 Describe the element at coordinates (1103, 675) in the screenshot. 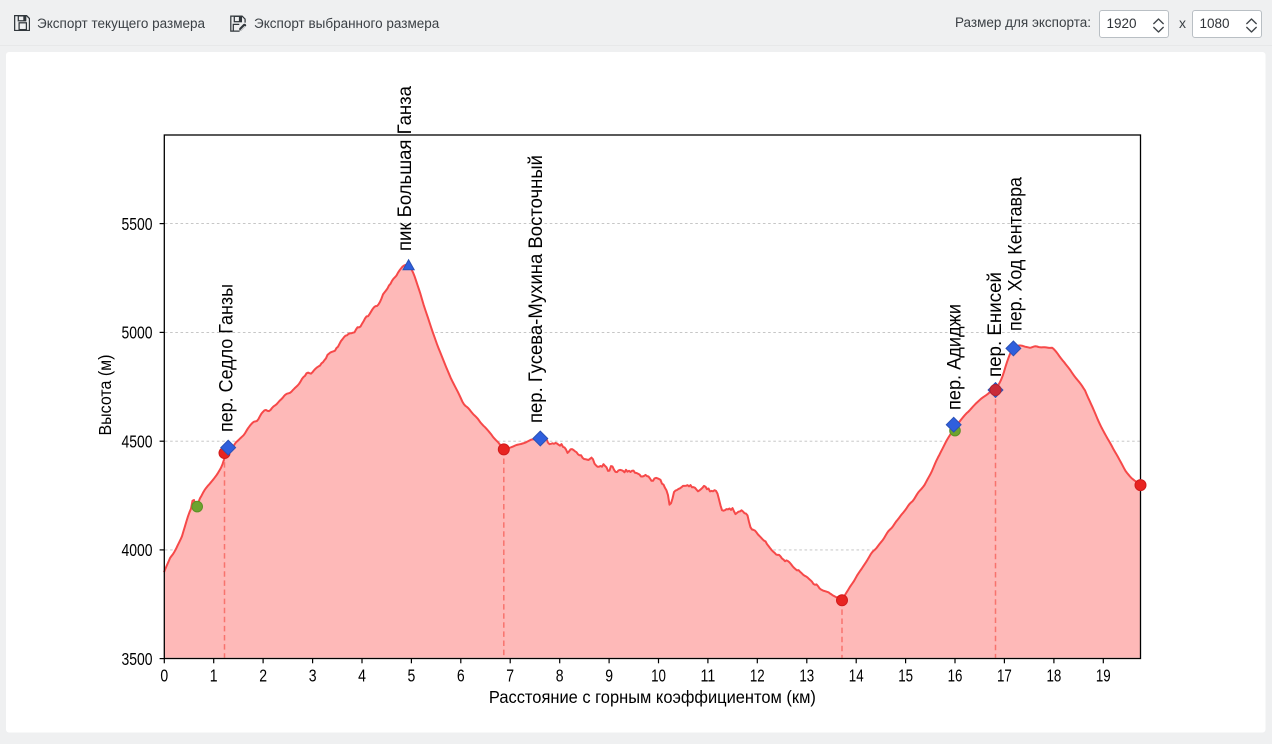

I see `svg-text: 19` at that location.